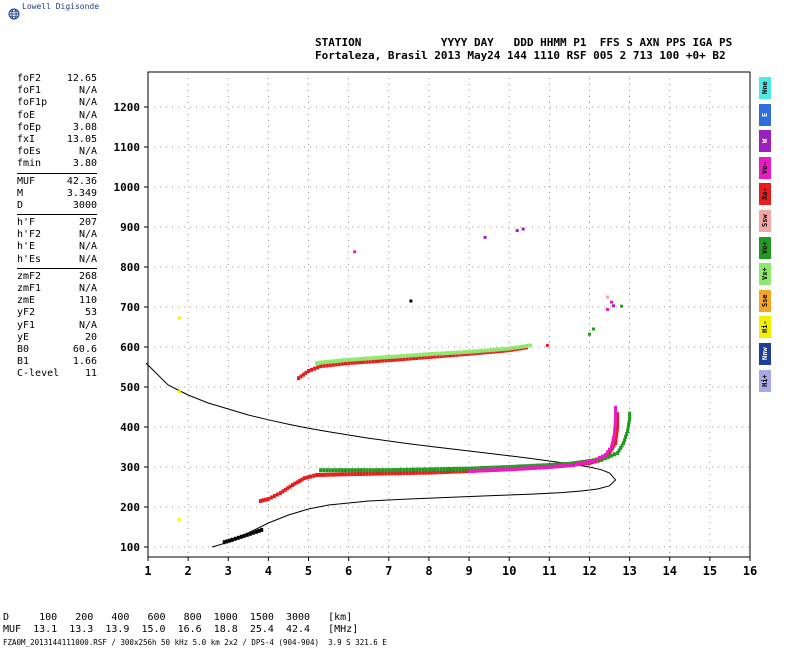 Image resolution: width=800 pixels, height=650 pixels. Describe the element at coordinates (26, 301) in the screenshot. I see `param-key: zmE` at that location.